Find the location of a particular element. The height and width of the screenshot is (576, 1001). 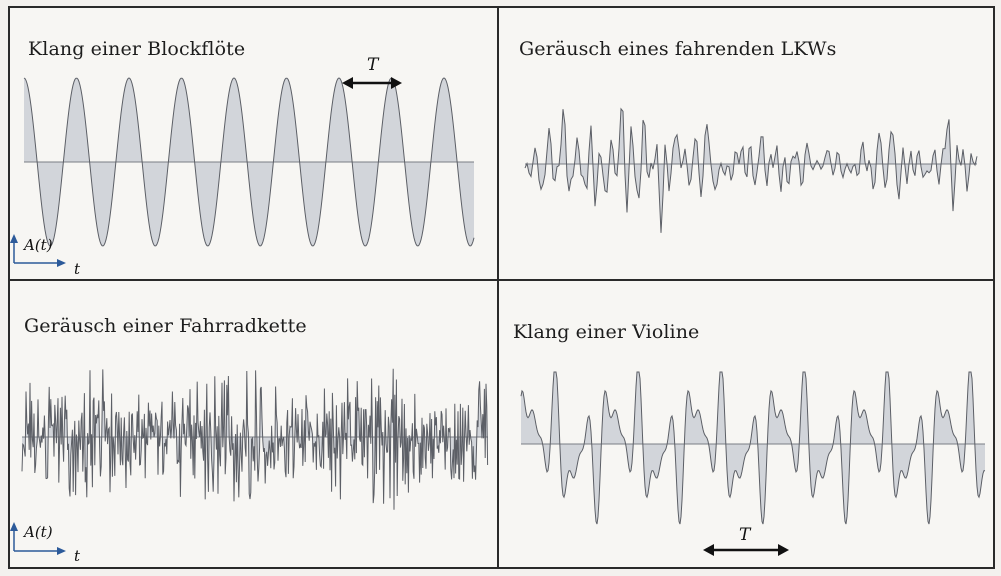

panel-title: Geräusch einer Fahrradkette is located at coordinates (165, 326).